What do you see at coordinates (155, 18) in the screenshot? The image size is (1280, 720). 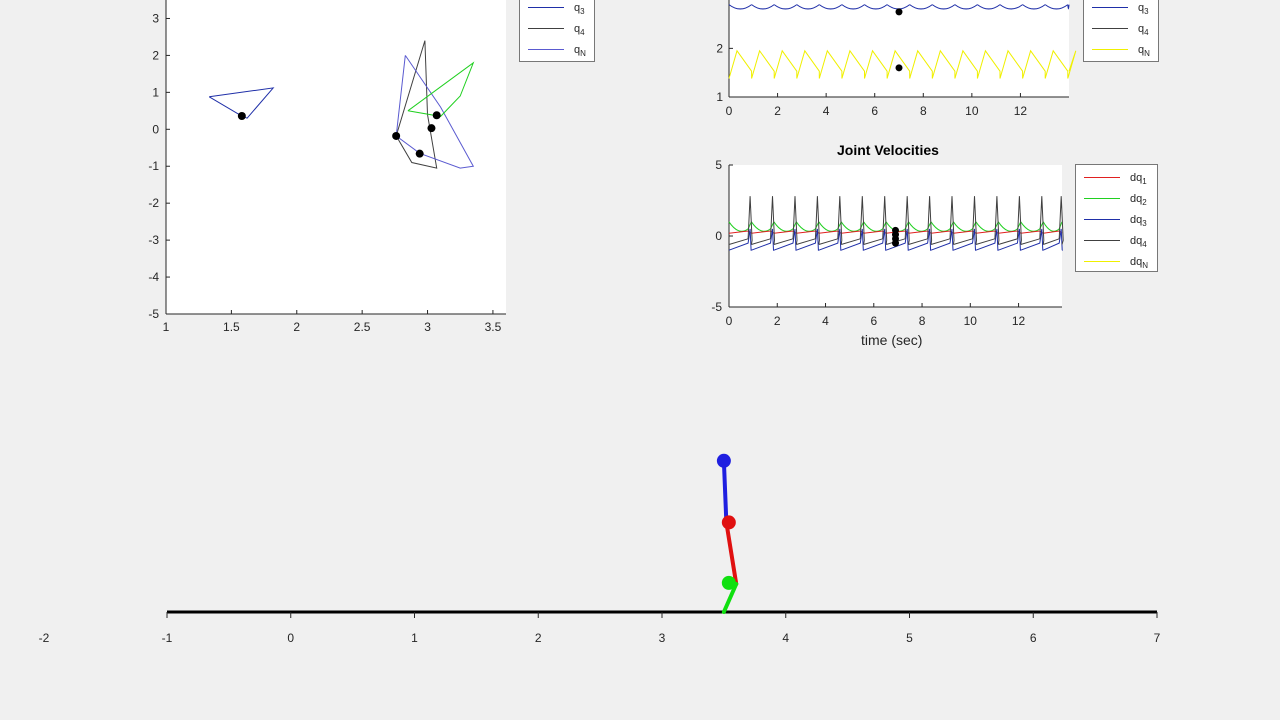 I see `y-tick-label: 3` at bounding box center [155, 18].